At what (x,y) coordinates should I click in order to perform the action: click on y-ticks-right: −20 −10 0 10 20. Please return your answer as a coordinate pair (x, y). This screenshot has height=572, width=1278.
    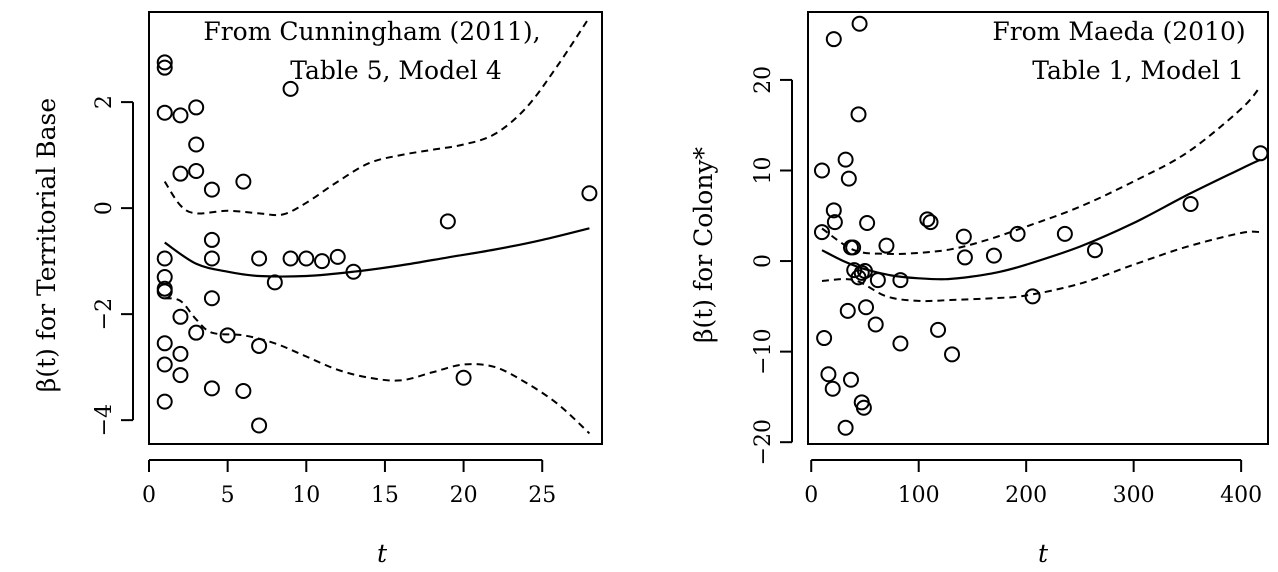
    Looking at the image, I should click on (771, 265).